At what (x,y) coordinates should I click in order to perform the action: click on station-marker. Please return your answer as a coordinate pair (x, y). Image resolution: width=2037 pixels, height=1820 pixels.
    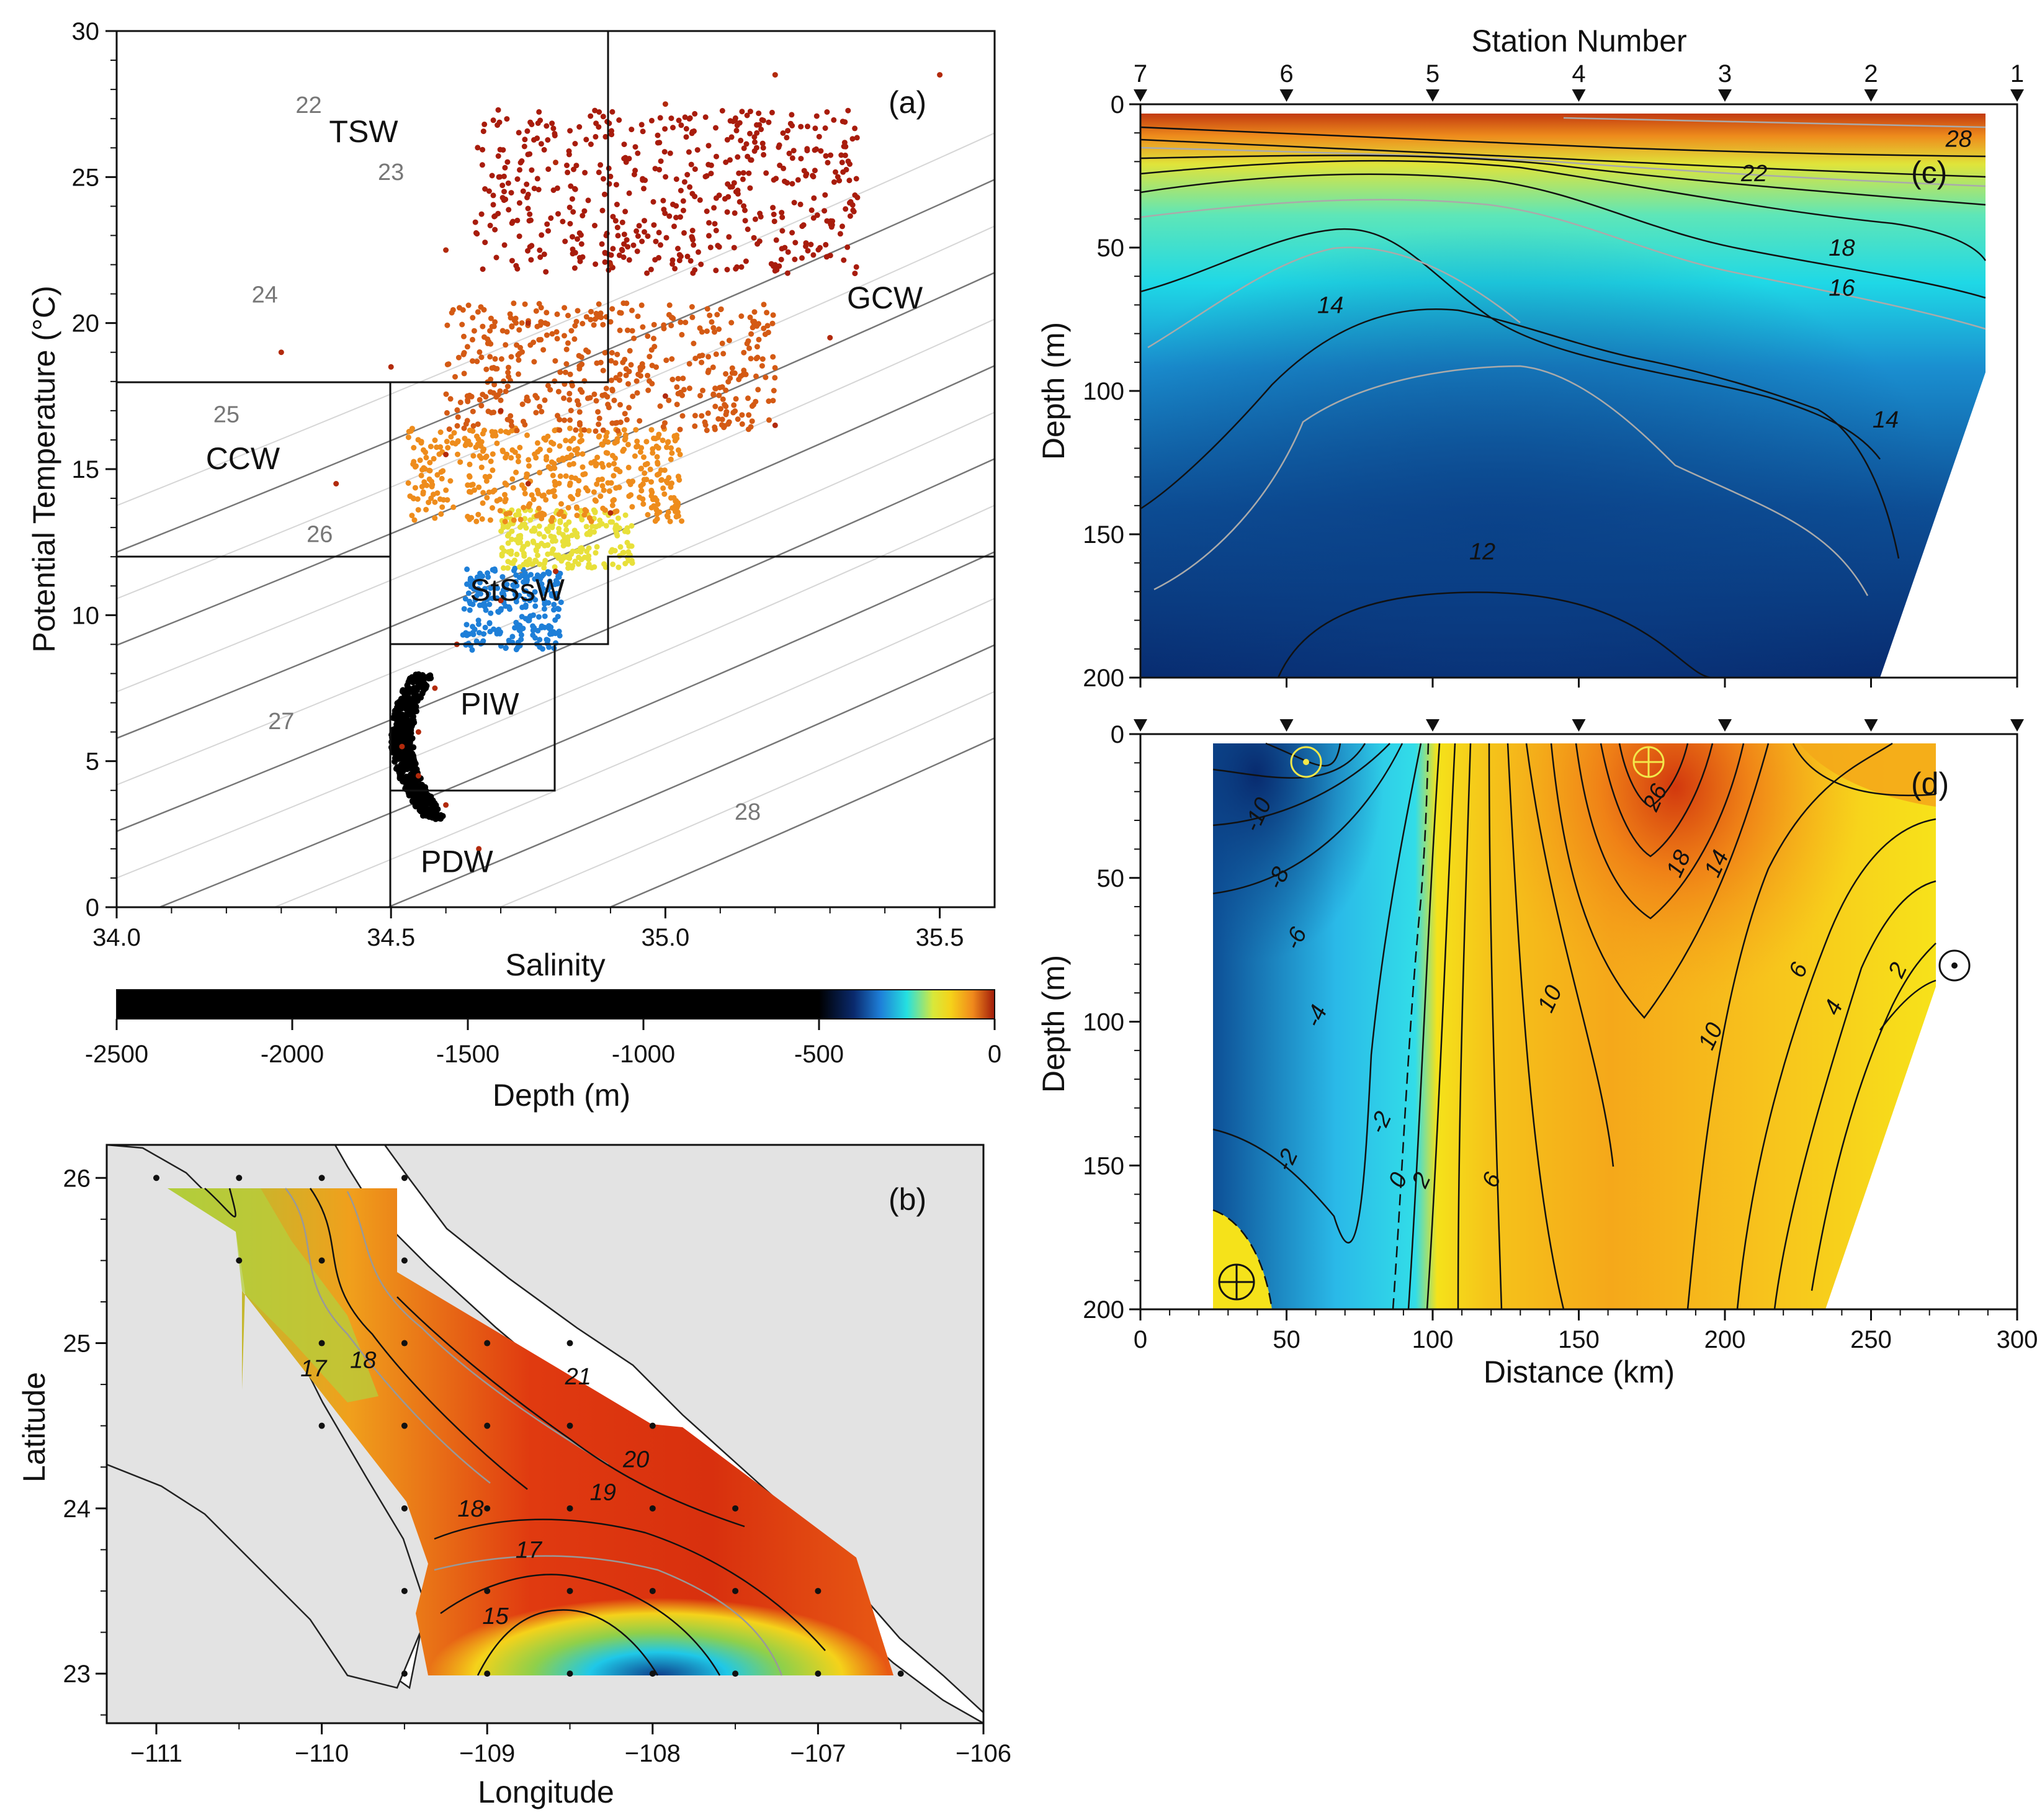
    Looking at the image, I should click on (2017, 725).